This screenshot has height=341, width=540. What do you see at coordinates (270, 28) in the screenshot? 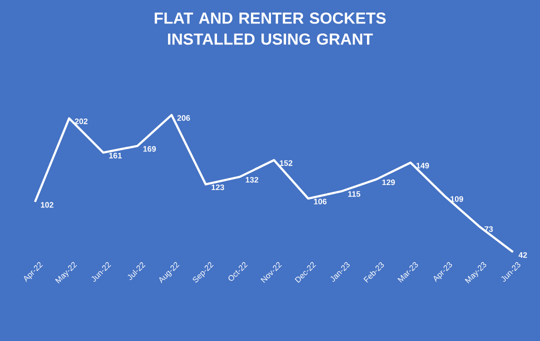
I see `chart-title: FLAT AND RENTER SOCKETS INSTALLED USING GRANT` at bounding box center [270, 28].